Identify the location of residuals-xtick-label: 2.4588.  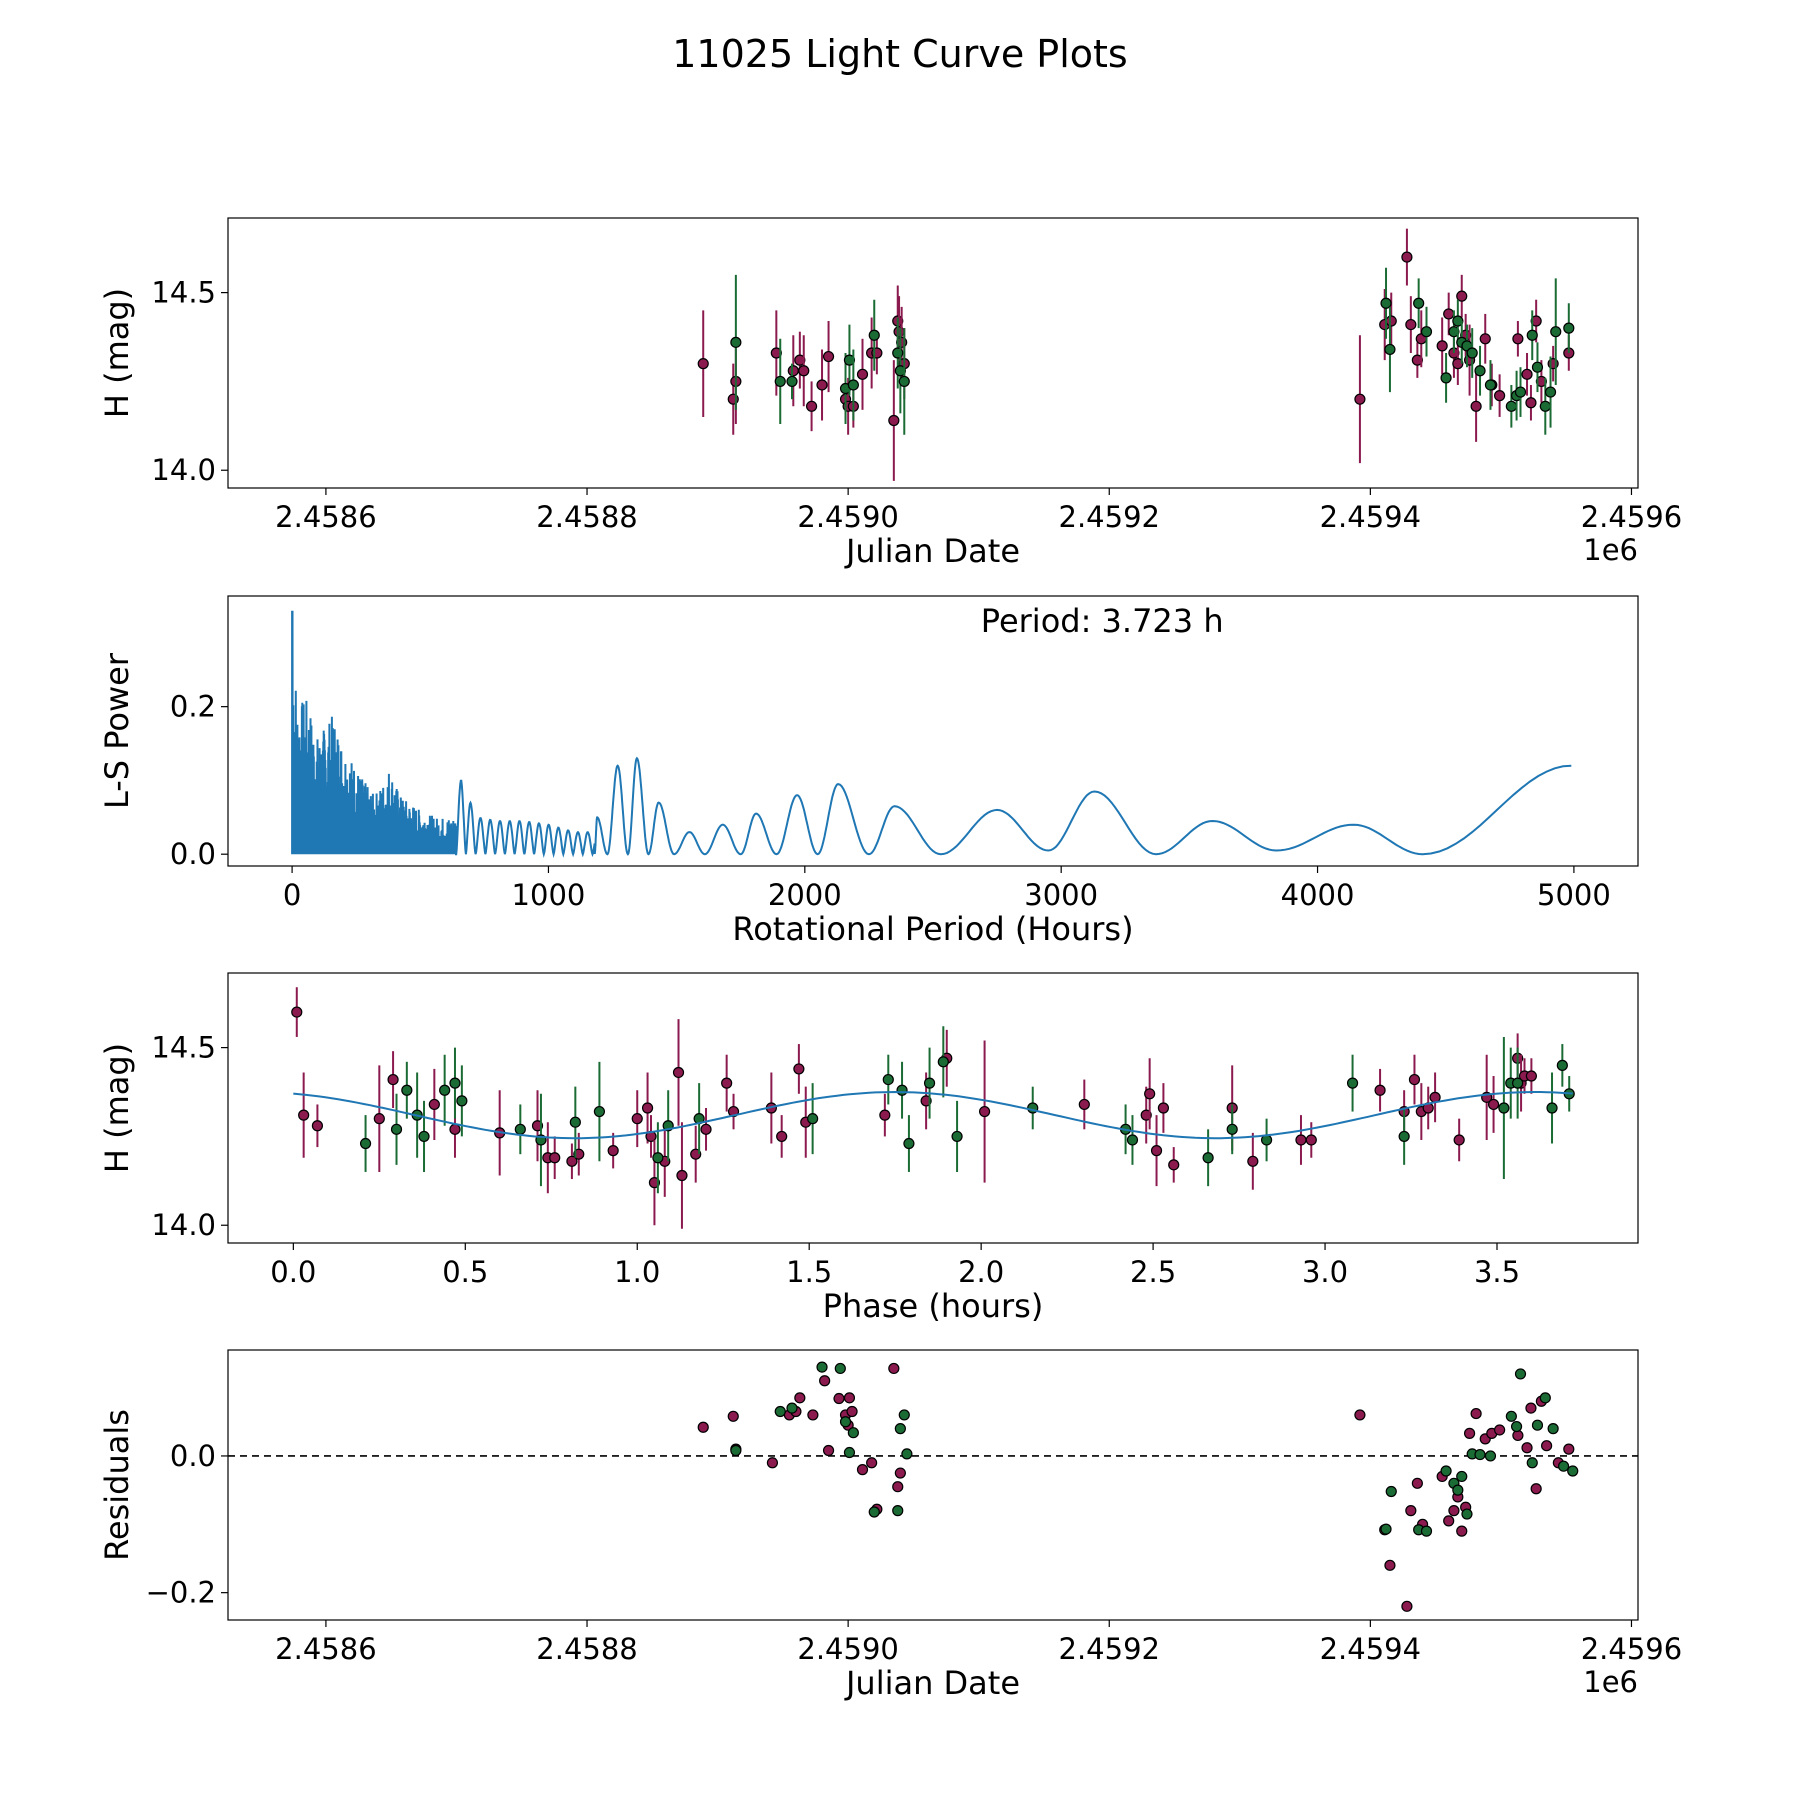
(586, 1649).